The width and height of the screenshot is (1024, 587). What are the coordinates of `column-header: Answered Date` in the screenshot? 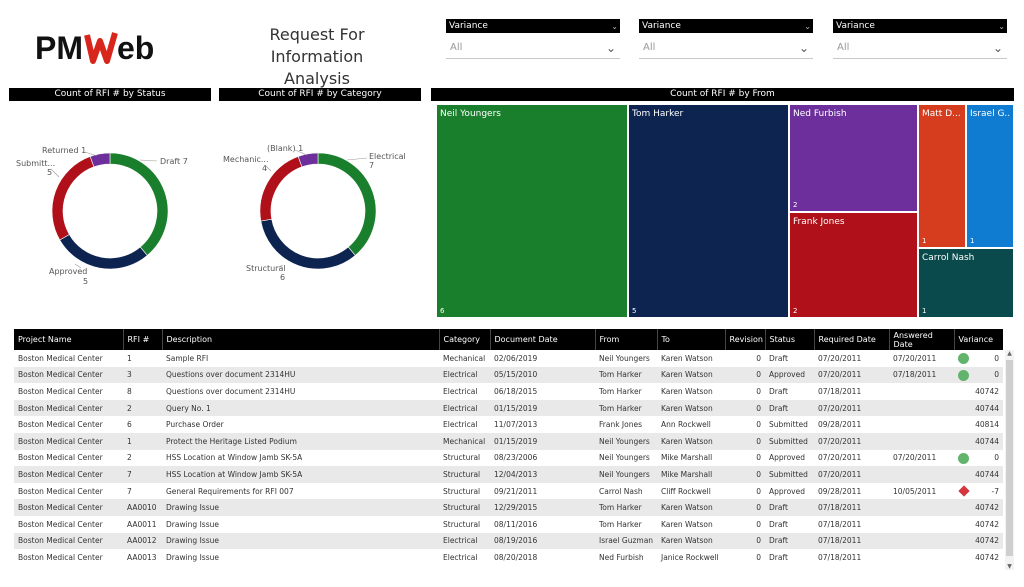 It's located at (922, 339).